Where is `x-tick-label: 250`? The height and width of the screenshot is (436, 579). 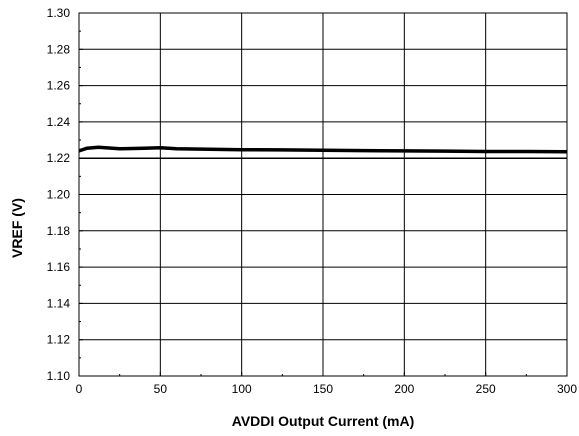 x-tick-label: 250 is located at coordinates (486, 389).